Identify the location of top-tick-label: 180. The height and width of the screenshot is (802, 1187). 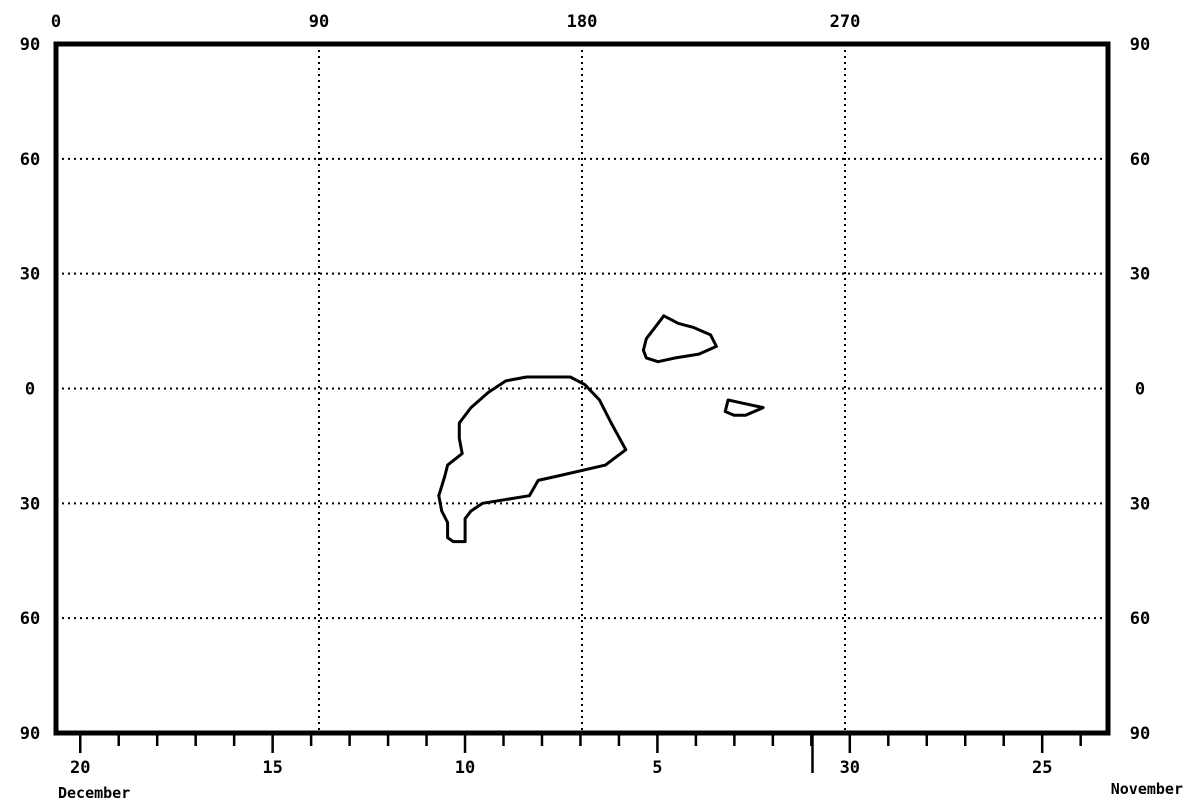
(582, 22).